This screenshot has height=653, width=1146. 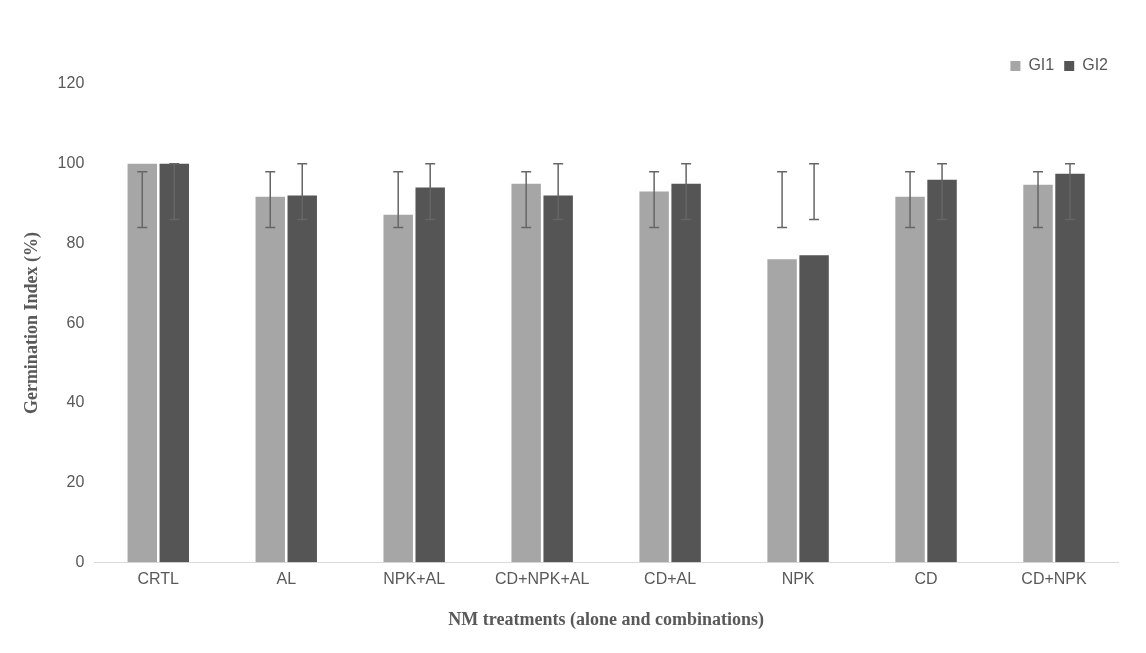 I want to click on y-tick-label: 100, so click(x=71, y=163).